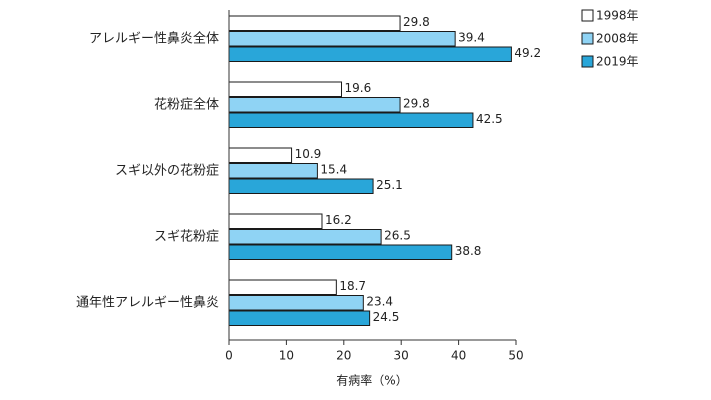  Describe the element at coordinates (386, 317) in the screenshot. I see `value-label: 24.5` at that location.